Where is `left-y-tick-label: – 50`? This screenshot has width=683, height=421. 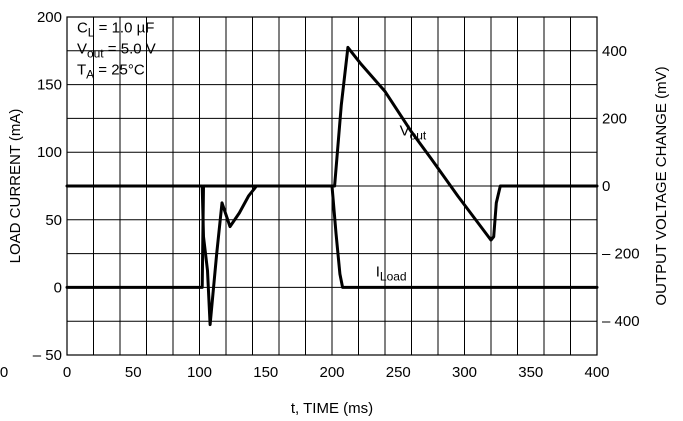 left-y-tick-label: – 50 is located at coordinates (47, 355).